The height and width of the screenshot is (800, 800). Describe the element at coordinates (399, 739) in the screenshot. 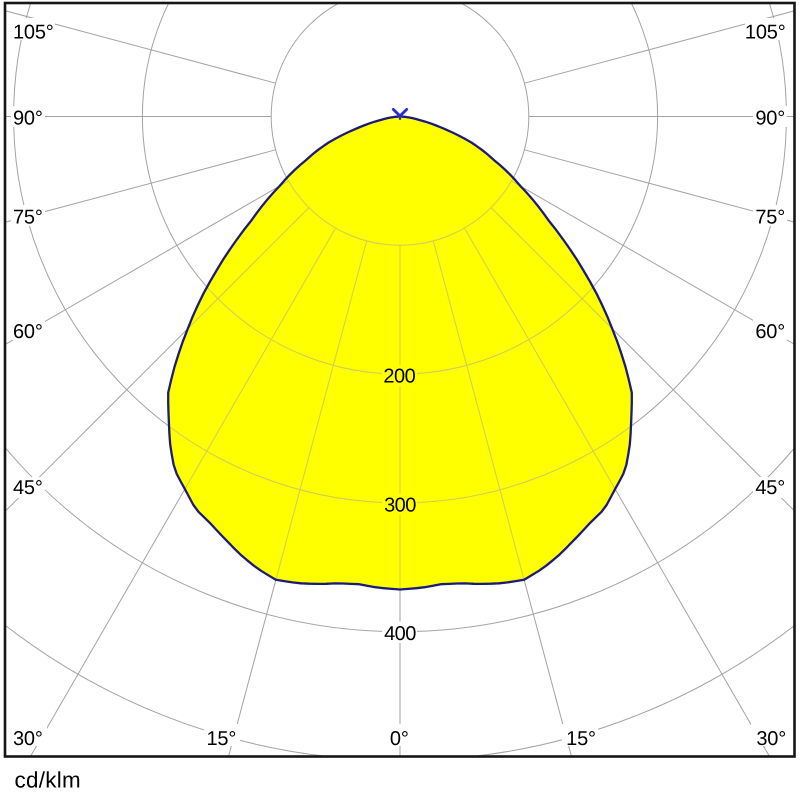

I see `svg-text: 0°` at that location.